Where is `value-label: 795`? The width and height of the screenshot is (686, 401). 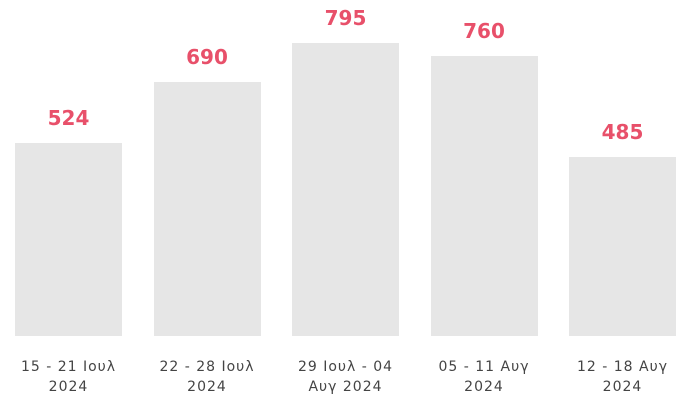 value-label: 795 is located at coordinates (345, 18).